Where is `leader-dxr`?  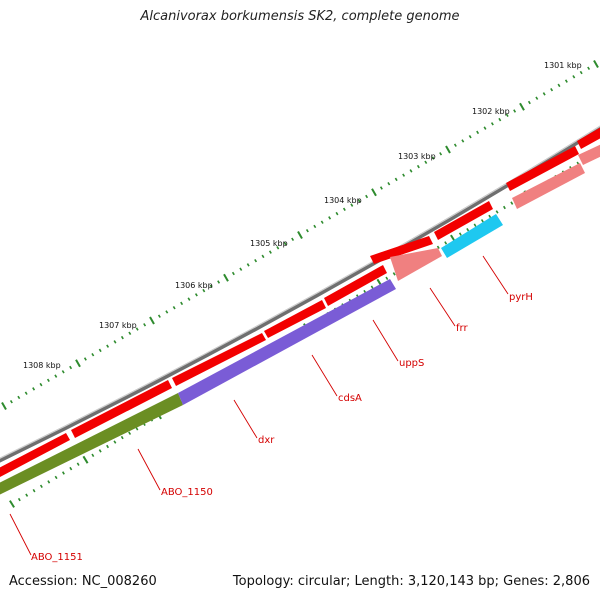
leader-dxr is located at coordinates (245, 419).